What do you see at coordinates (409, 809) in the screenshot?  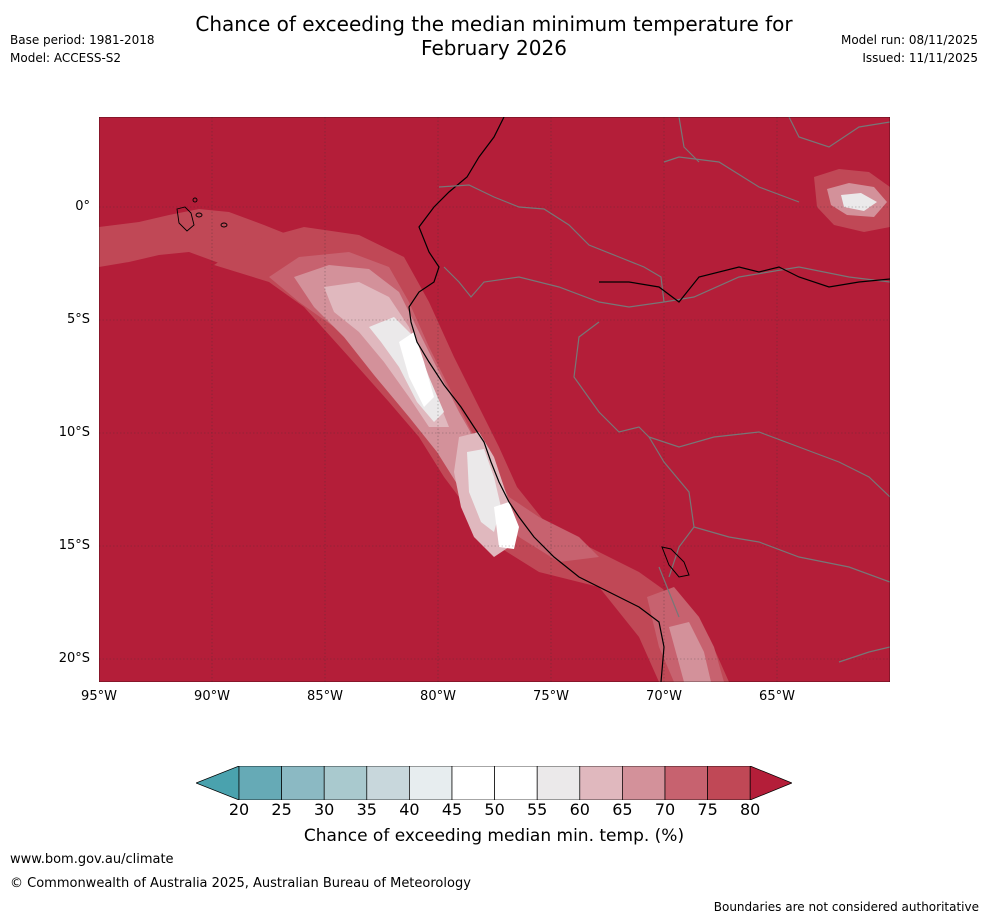 I see `colorbar-tick-label: 40` at bounding box center [409, 809].